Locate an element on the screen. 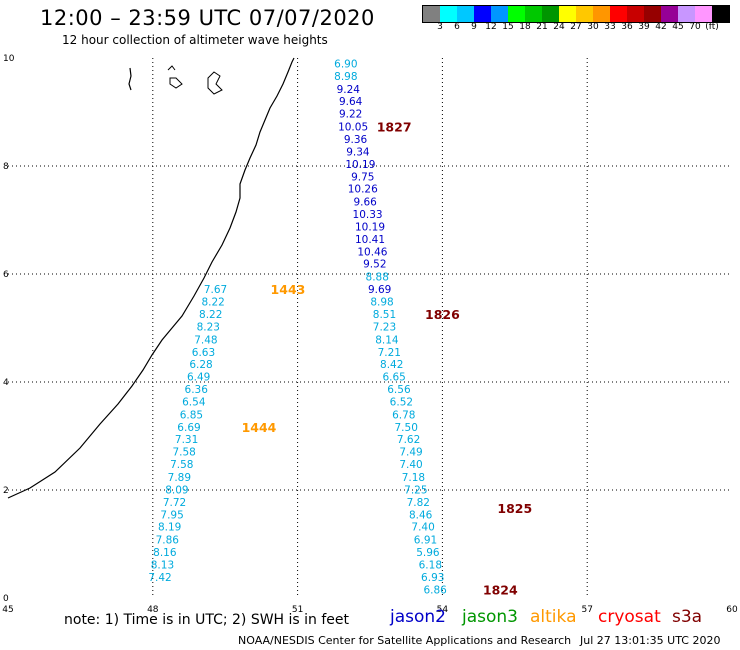  swh-value: 6.52 is located at coordinates (401, 402).